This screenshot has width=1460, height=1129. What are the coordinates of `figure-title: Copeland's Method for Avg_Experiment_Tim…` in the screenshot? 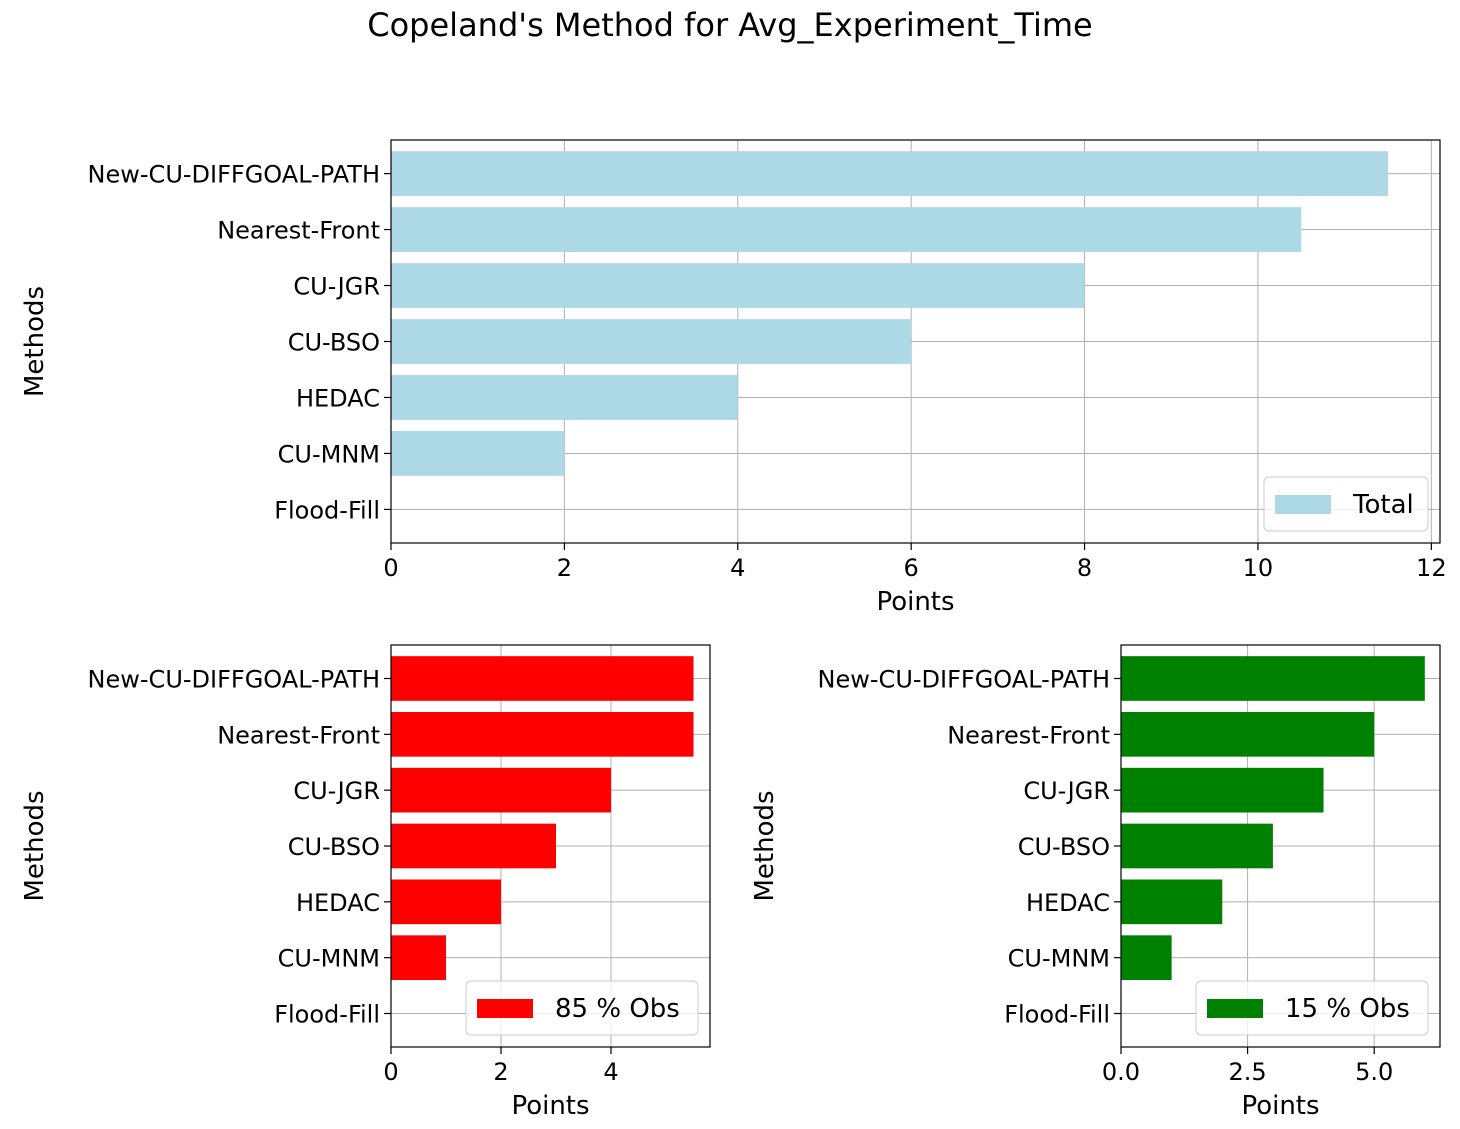 It's located at (729, 25).